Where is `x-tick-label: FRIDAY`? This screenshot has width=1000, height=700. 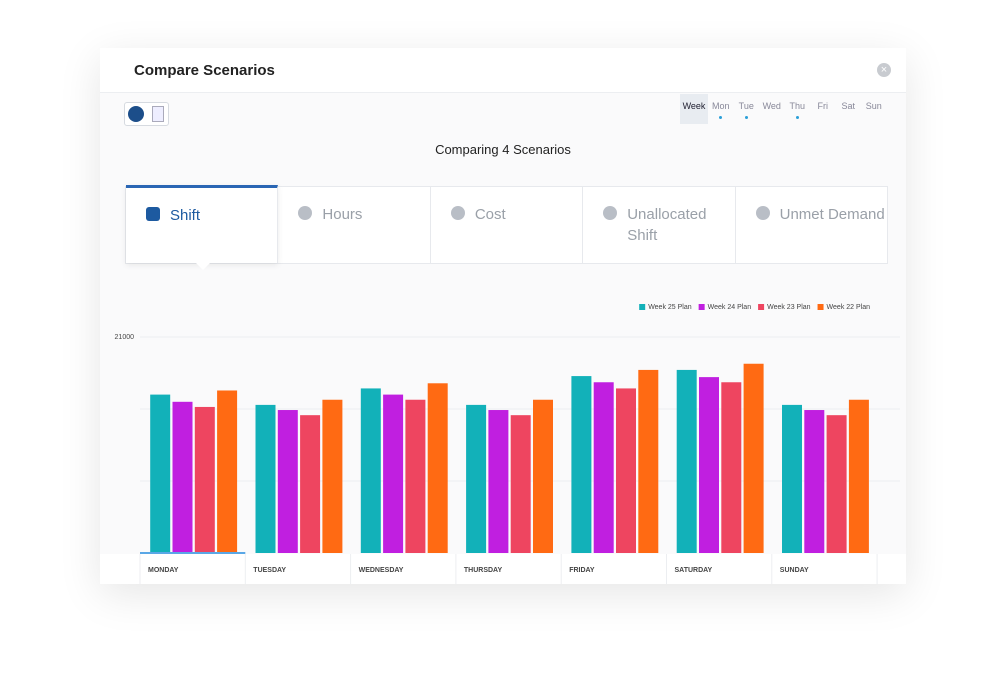
x-tick-label: FRIDAY is located at coordinates (582, 570).